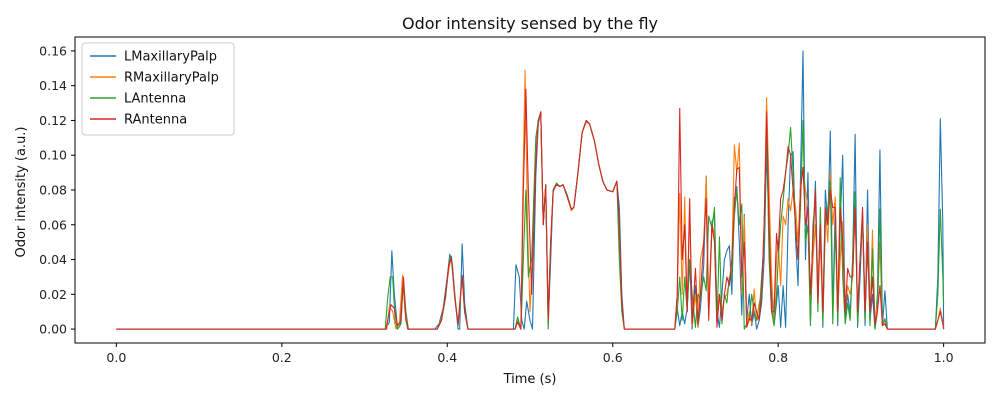 This screenshot has height=400, width=1000. Describe the element at coordinates (53, 120) in the screenshot. I see `y-tick-label: 0.12` at that location.